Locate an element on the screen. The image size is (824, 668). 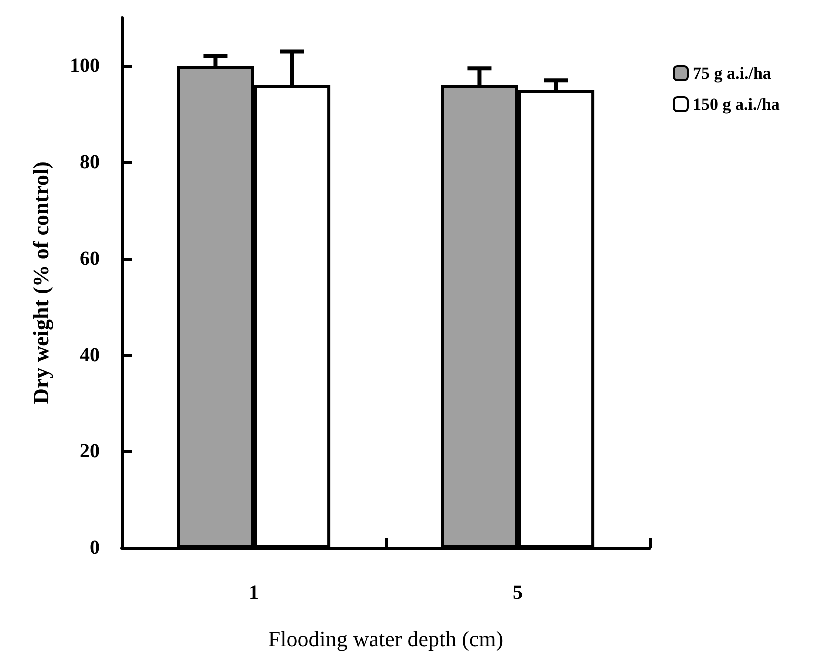
y-axis-title: Dry weight (% of control) is located at coordinates (41, 283).